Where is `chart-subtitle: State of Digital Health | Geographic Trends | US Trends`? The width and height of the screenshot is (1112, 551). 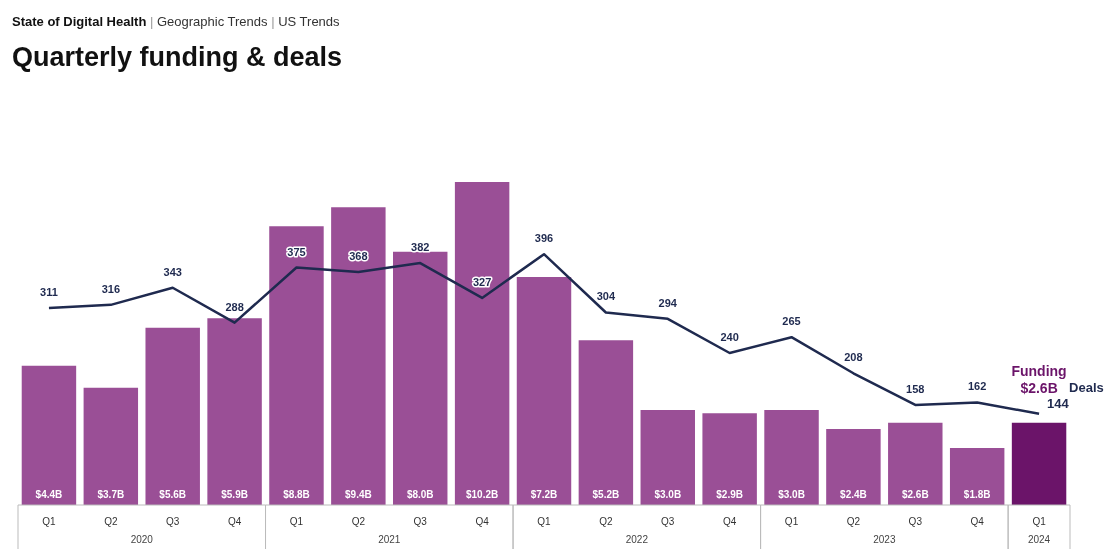
chart-subtitle: State of Digital Health | Geographic Trends | US Trends is located at coordinates (176, 21).